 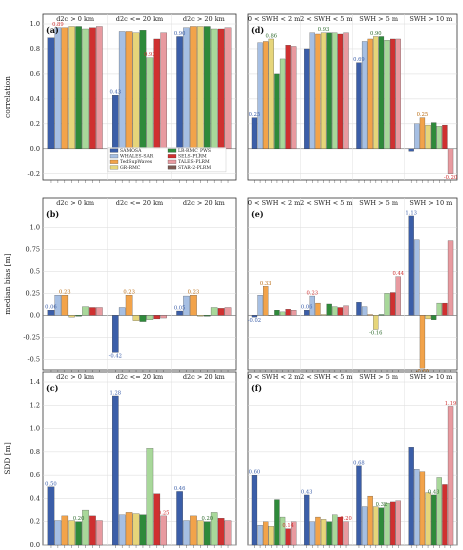 I want to click on legend-entry: STAR-2-PLRM, so click(x=194, y=168).